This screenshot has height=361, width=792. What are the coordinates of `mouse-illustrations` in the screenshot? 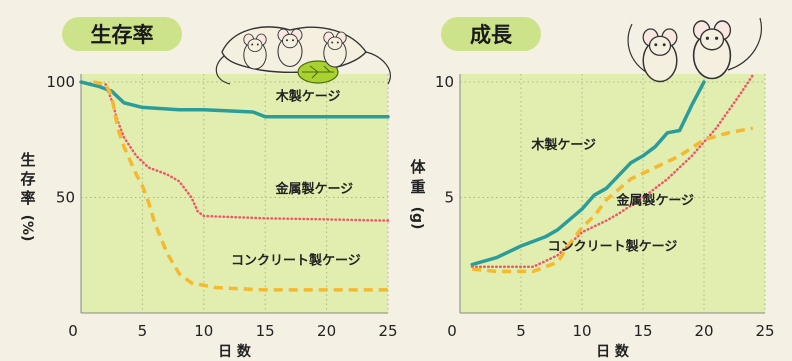 It's located at (488, 51).